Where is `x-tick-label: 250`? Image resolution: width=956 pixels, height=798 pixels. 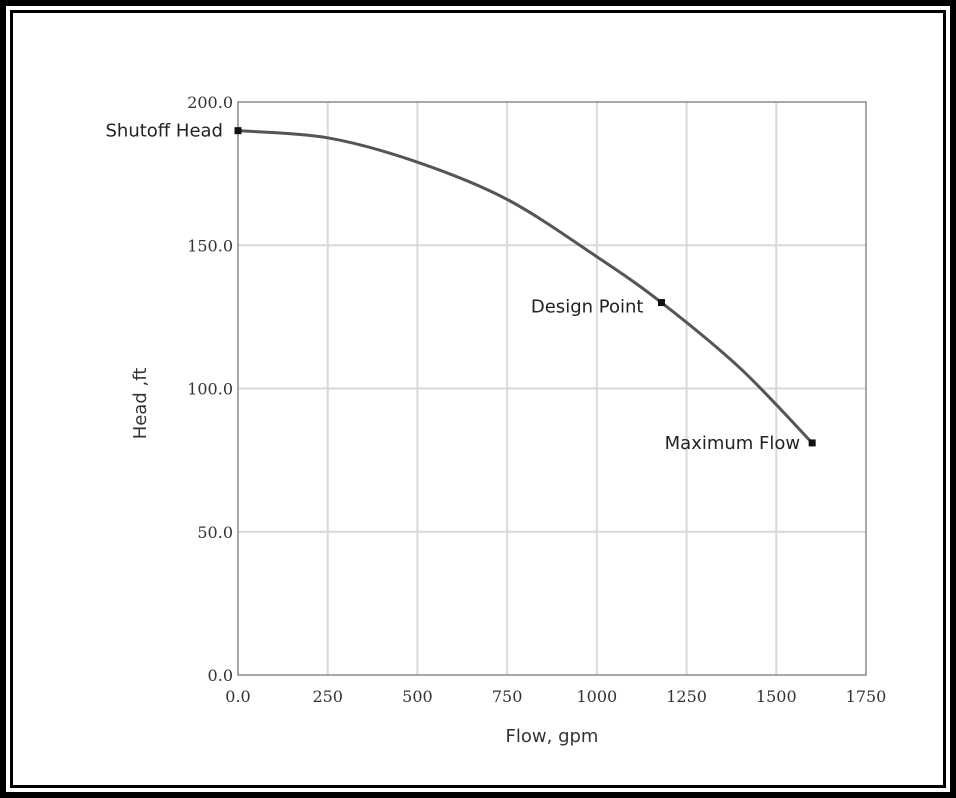 x-tick-label: 250 is located at coordinates (327, 696).